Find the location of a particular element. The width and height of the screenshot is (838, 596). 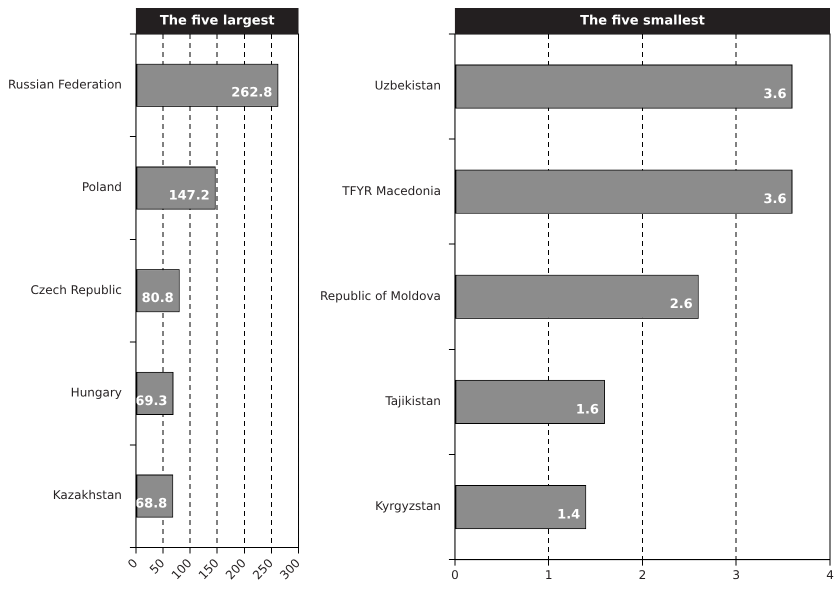

chart-title: The five smallest is located at coordinates (642, 20).